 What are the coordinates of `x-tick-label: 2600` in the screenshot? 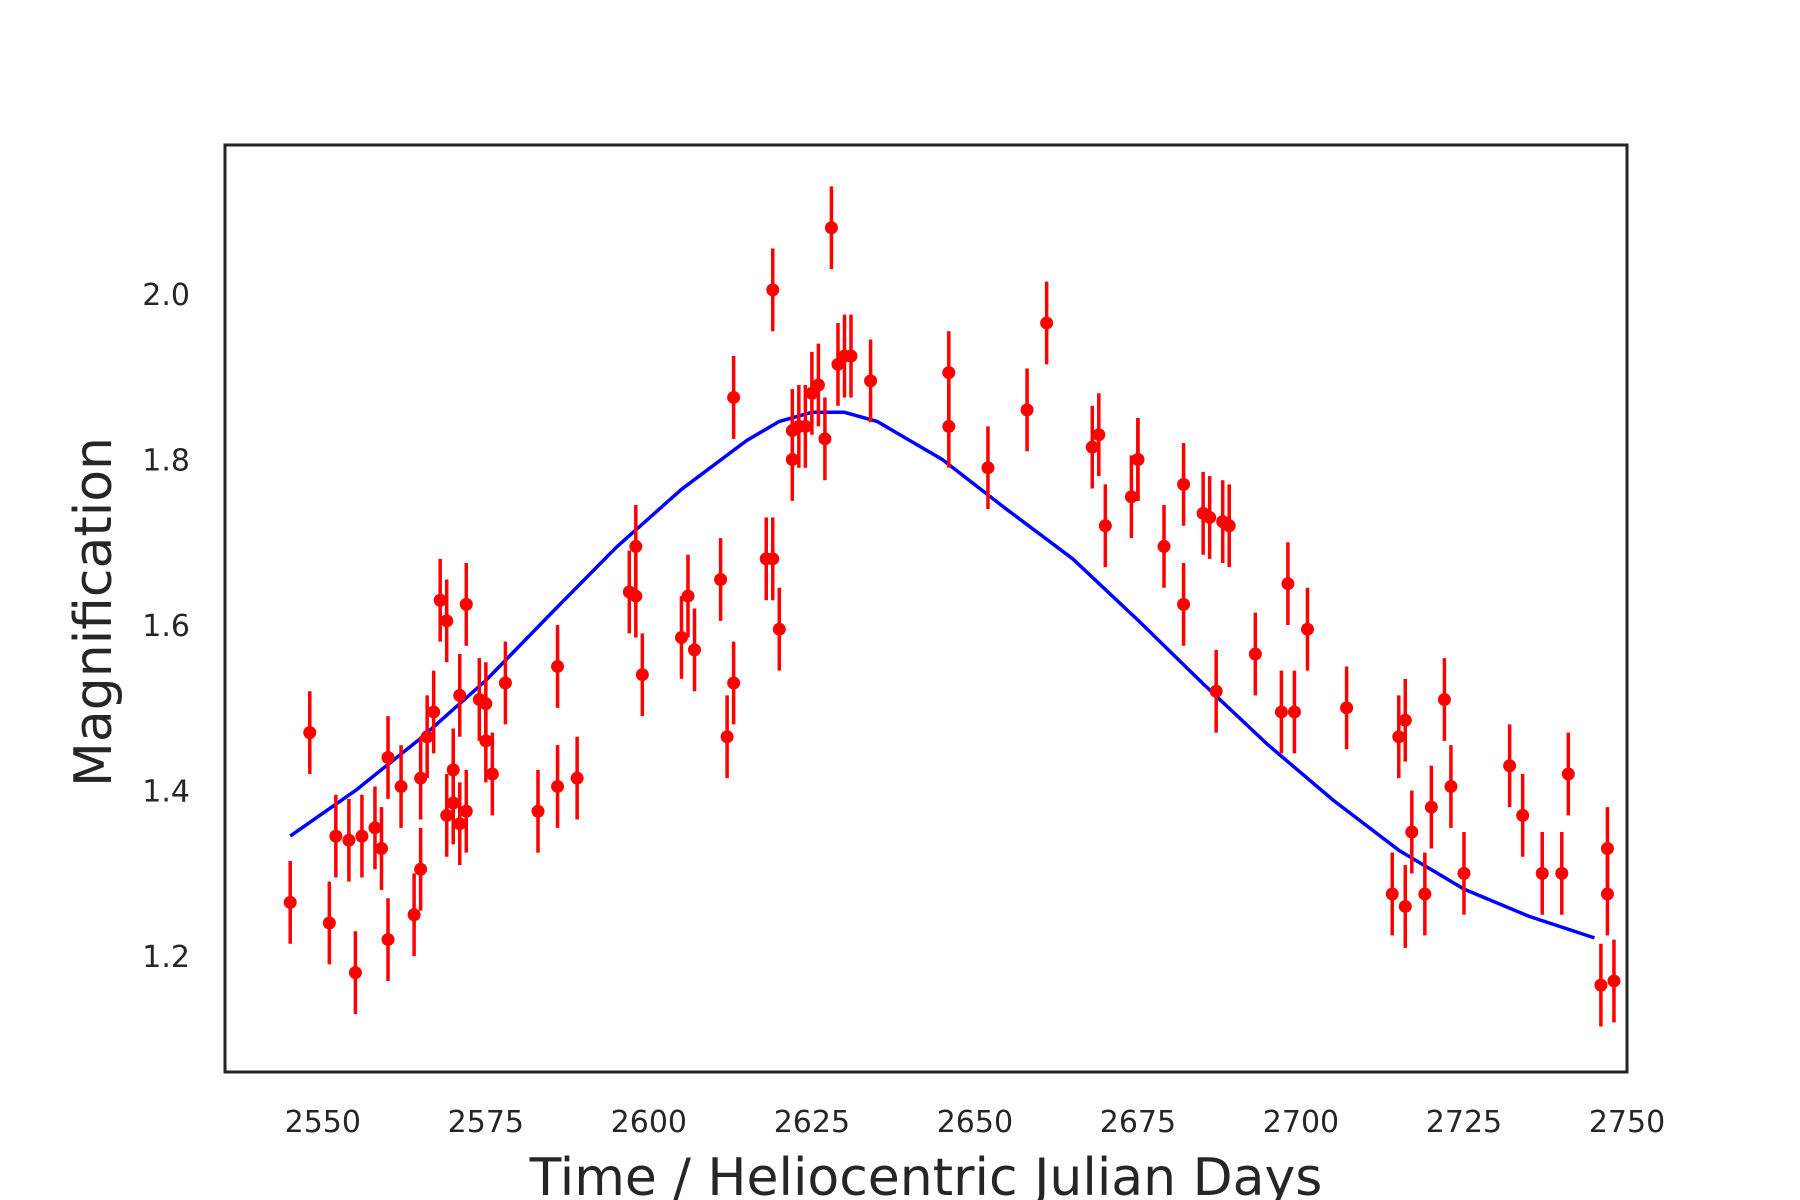 It's located at (649, 1122).